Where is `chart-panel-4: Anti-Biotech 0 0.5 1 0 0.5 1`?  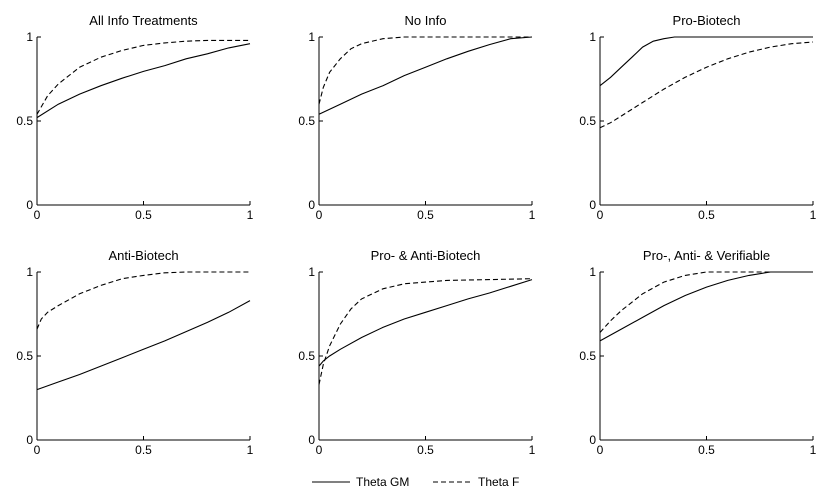
chart-panel-4: Anti-Biotech 0 0.5 1 0 0.5 1 is located at coordinates (134, 352).